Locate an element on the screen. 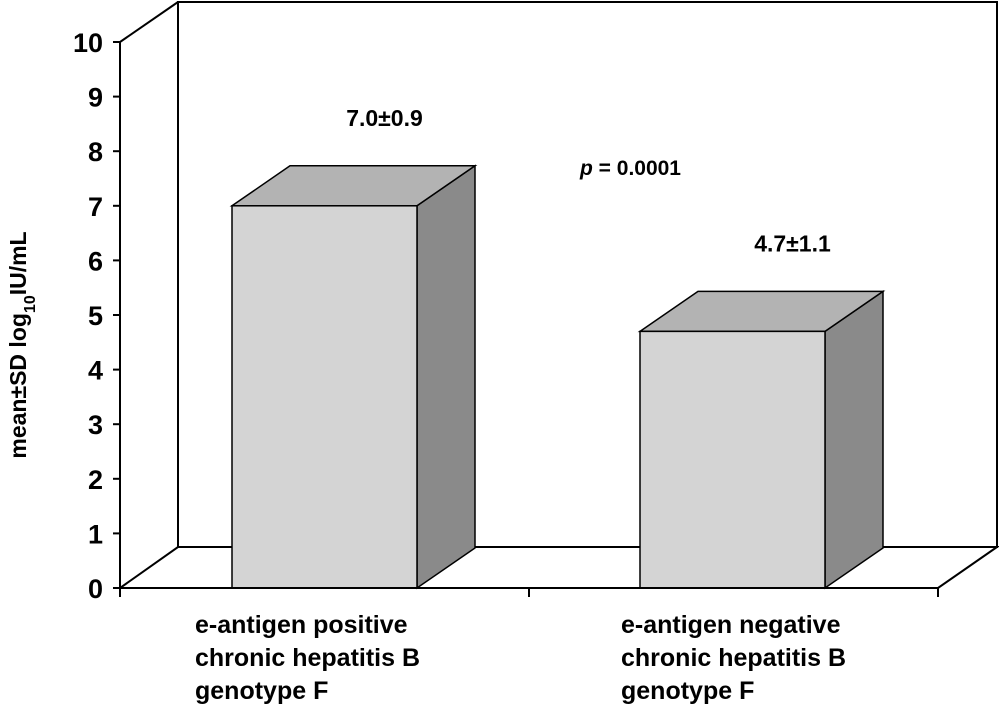 The height and width of the screenshot is (711, 999). y-tick-label: 9 is located at coordinates (95, 98).